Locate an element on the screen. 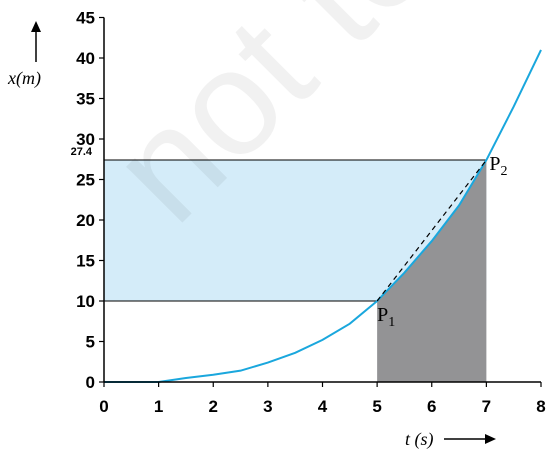 This screenshot has width=548, height=449. area-under-curve is located at coordinates (432, 271).